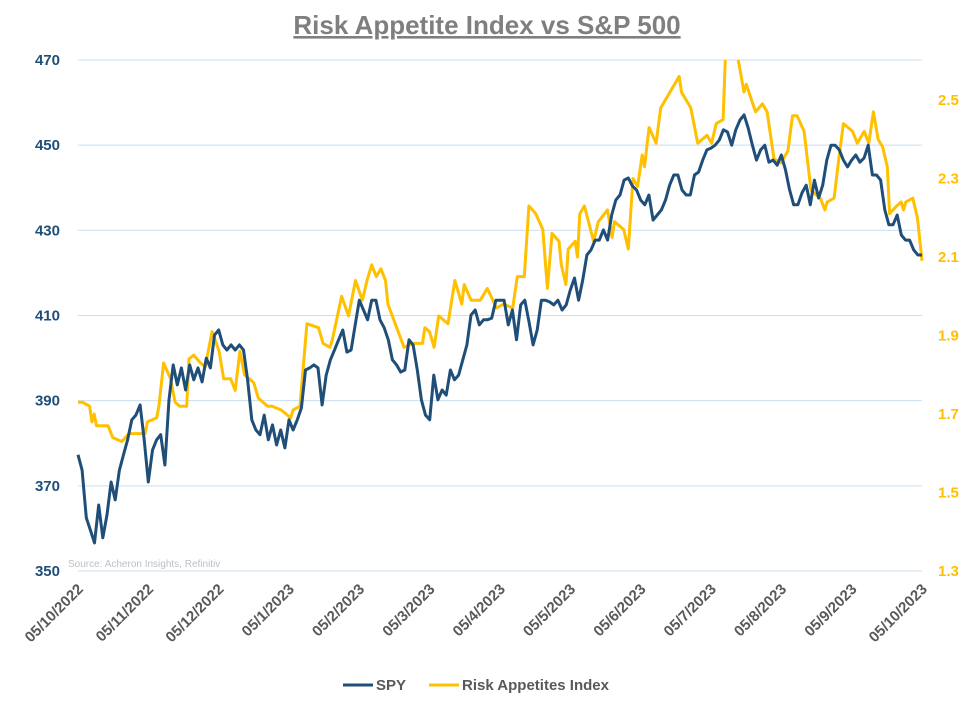 The image size is (971, 710). Describe the element at coordinates (47, 486) in the screenshot. I see `left-tick-label: 370` at that location.